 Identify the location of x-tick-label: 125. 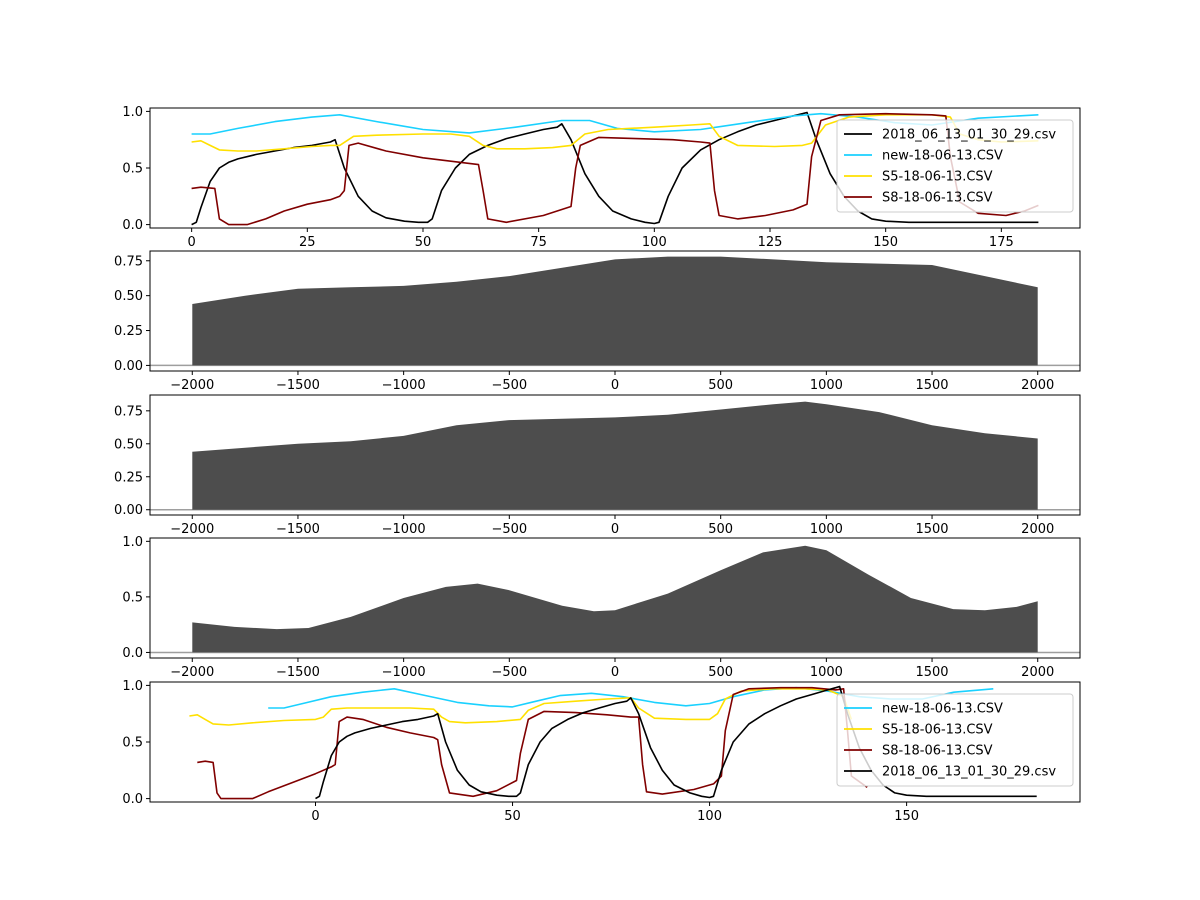
(770, 242).